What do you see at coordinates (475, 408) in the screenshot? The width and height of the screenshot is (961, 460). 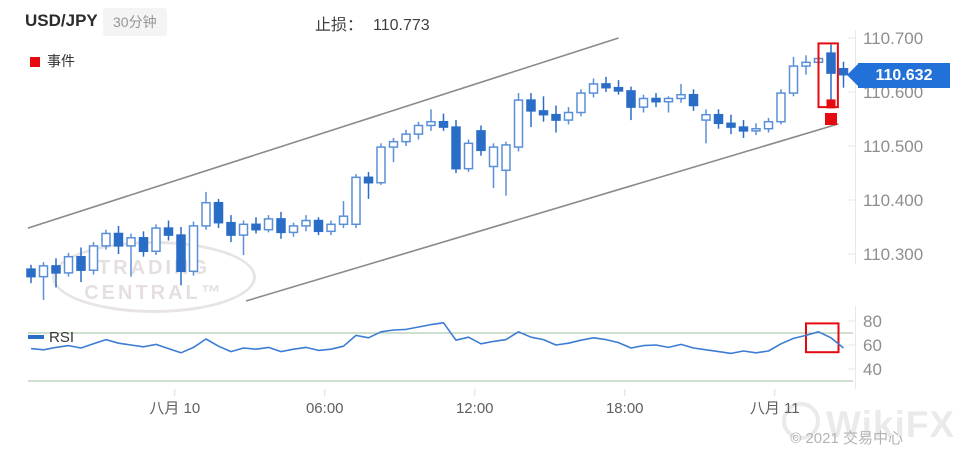 I see `svg-text: 12:00` at bounding box center [475, 408].